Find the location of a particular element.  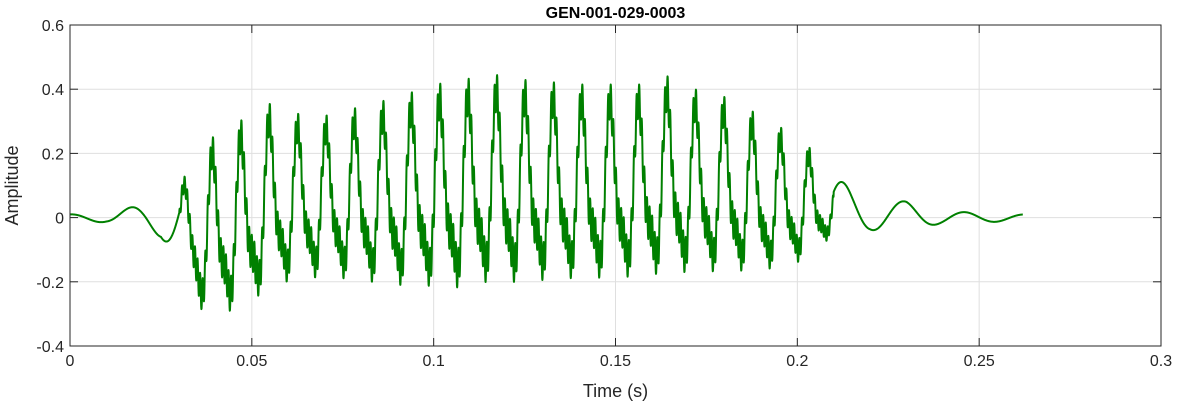

y-tick-label: -0.2 is located at coordinates (50, 283).